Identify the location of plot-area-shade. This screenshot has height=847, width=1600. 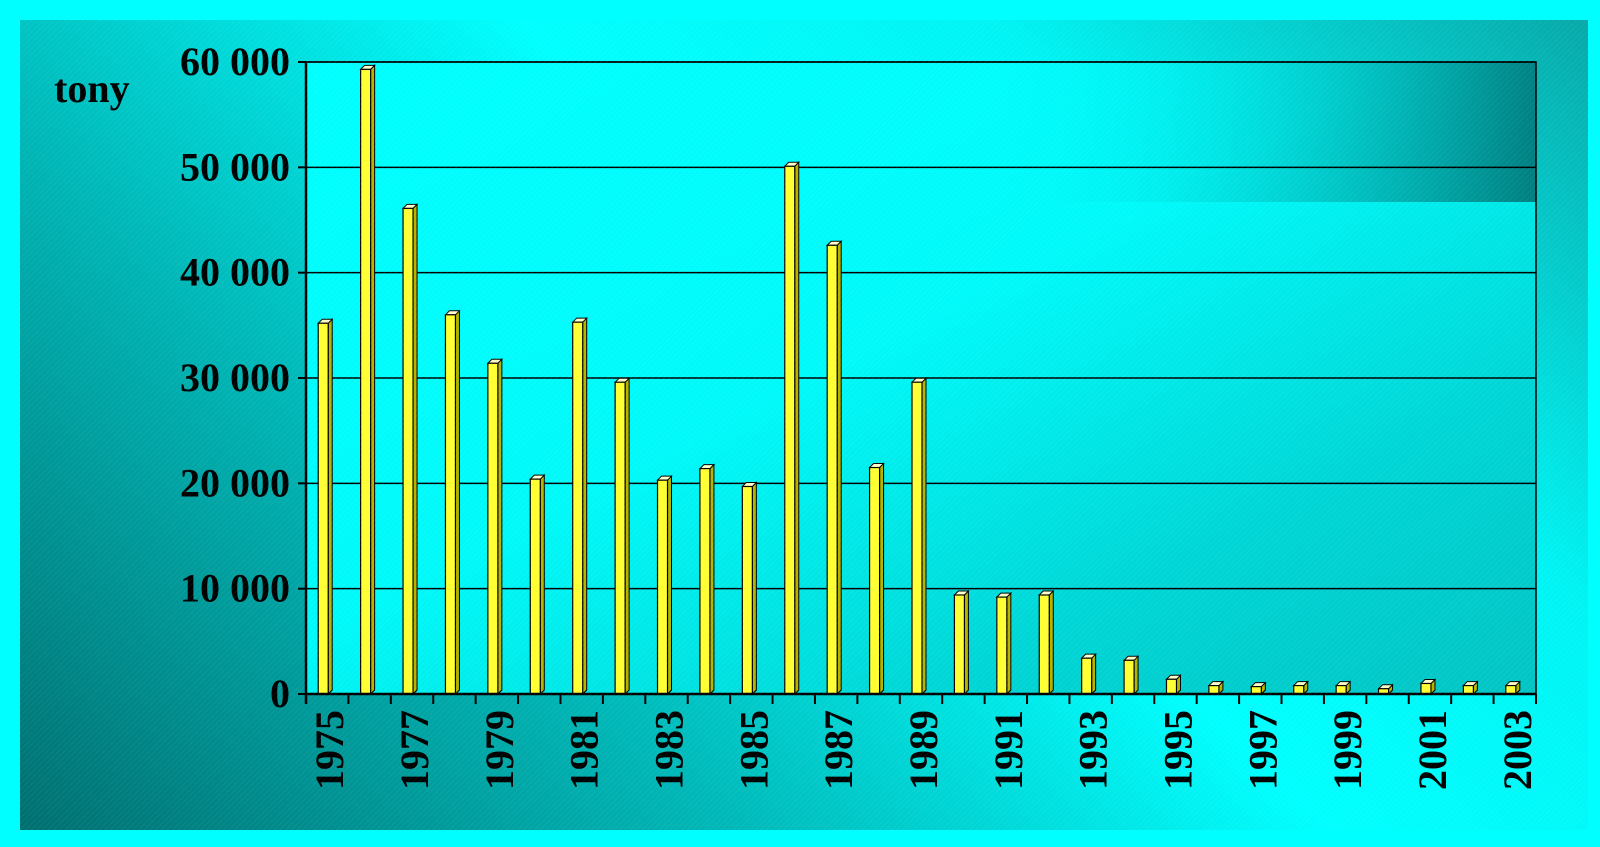
(921, 132).